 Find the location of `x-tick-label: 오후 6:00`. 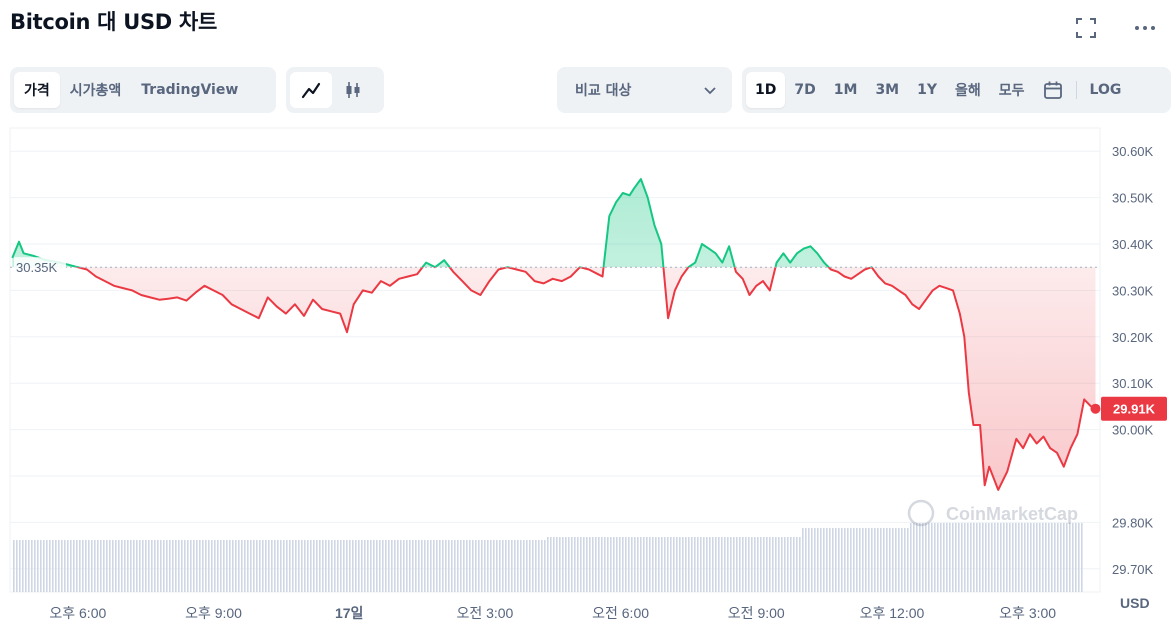

x-tick-label: 오후 6:00 is located at coordinates (77, 613).